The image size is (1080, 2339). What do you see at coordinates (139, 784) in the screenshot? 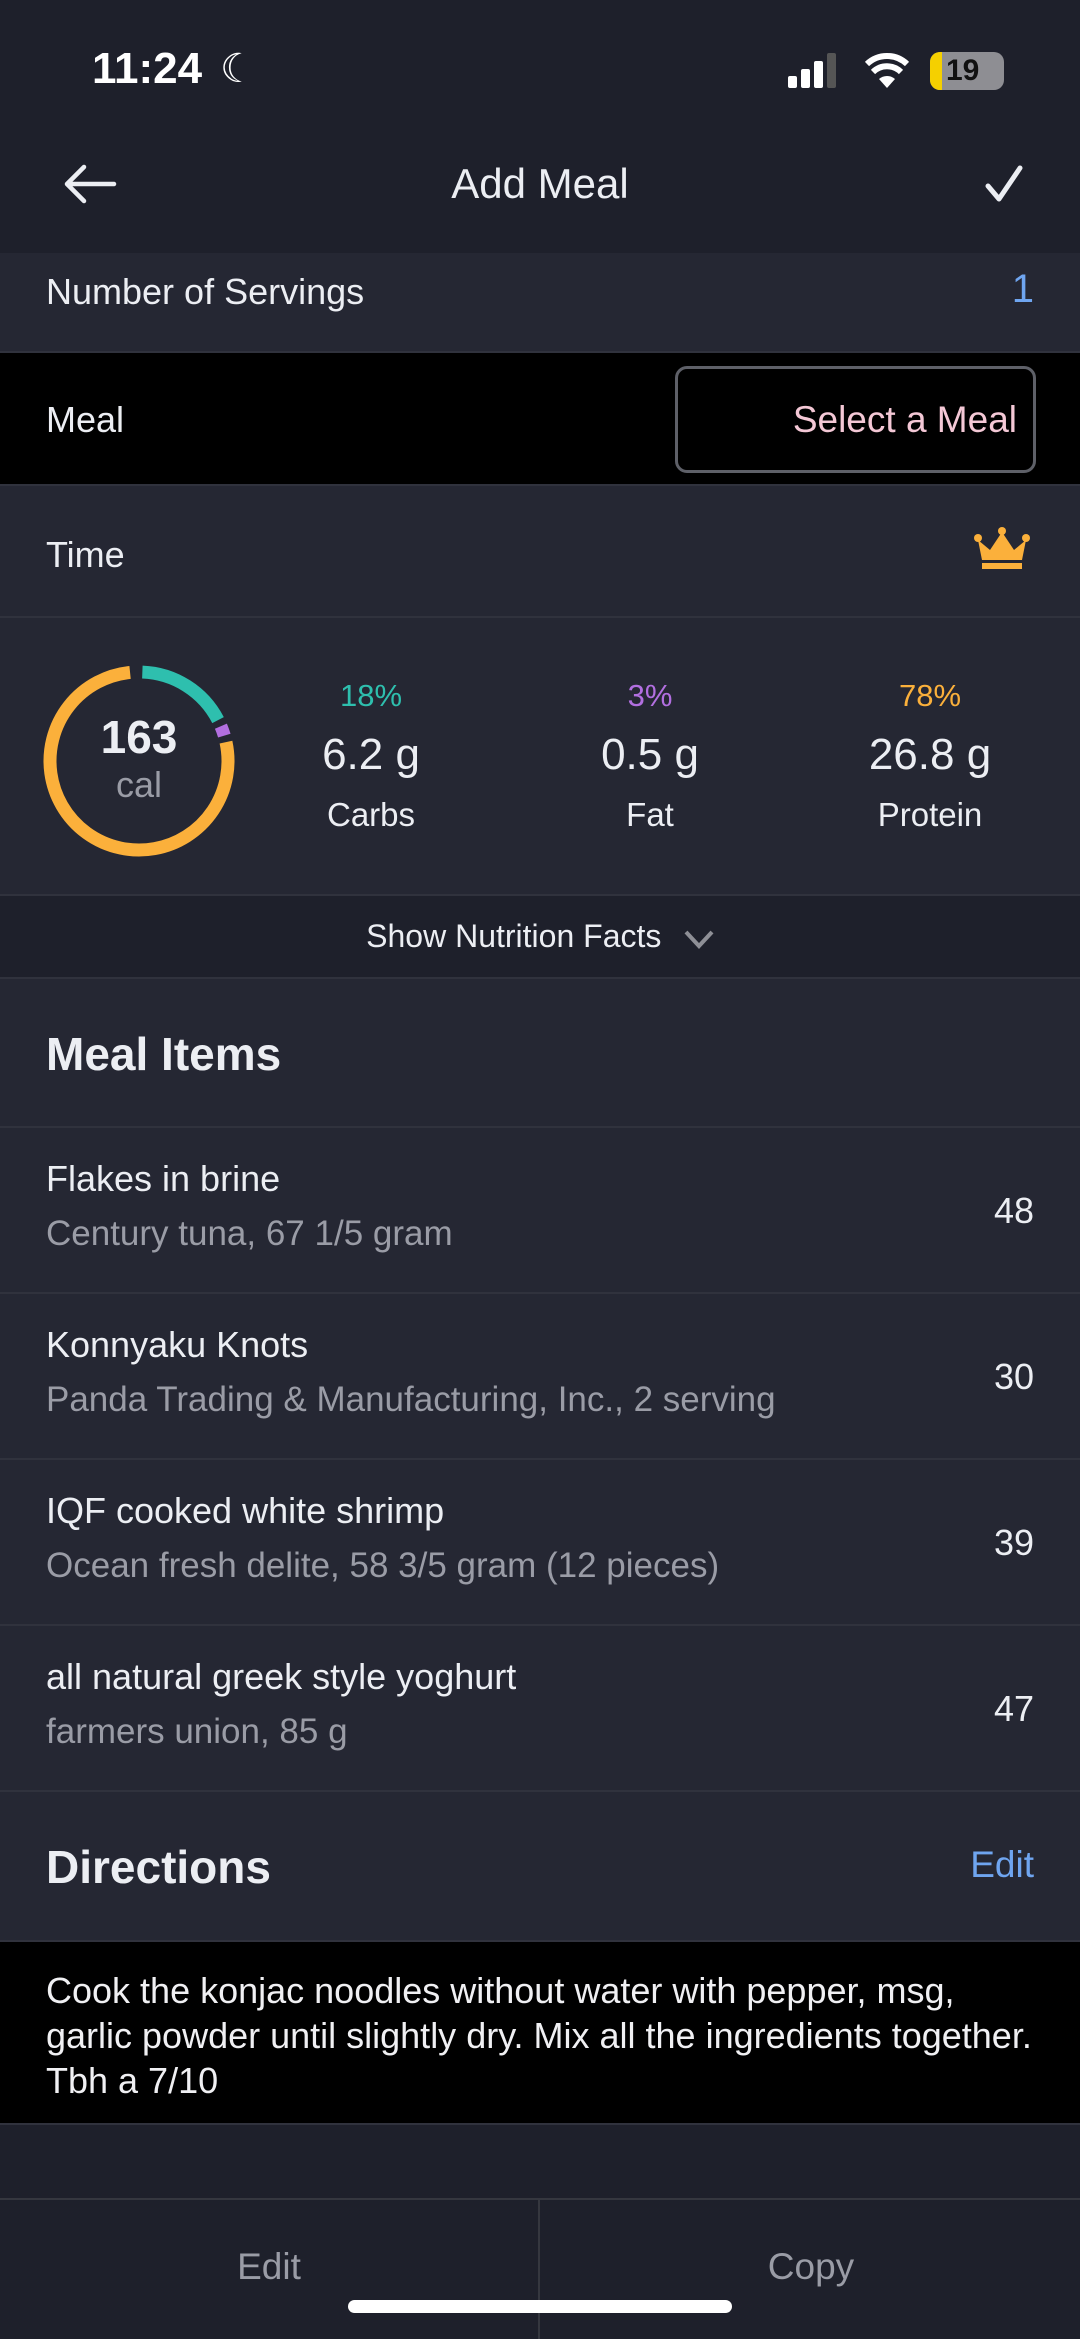
I see `calorie-unit: cal` at bounding box center [139, 784].